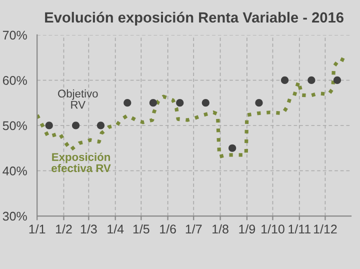 The height and width of the screenshot is (269, 360). Describe the element at coordinates (273, 229) in the screenshot. I see `x-tick-label: 1/10` at that location.